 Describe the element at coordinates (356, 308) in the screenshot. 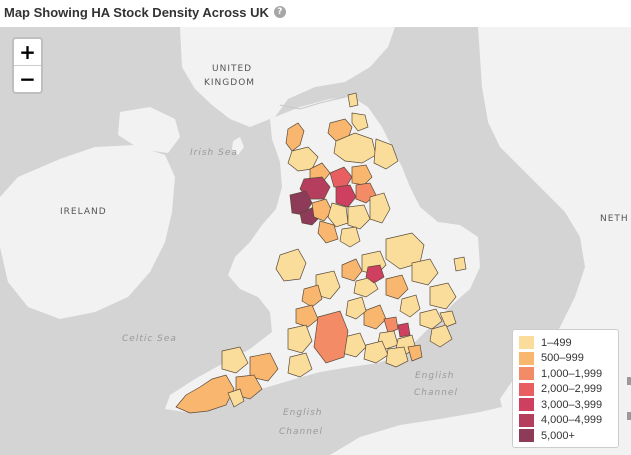

I see `region-oxfordshire` at that location.